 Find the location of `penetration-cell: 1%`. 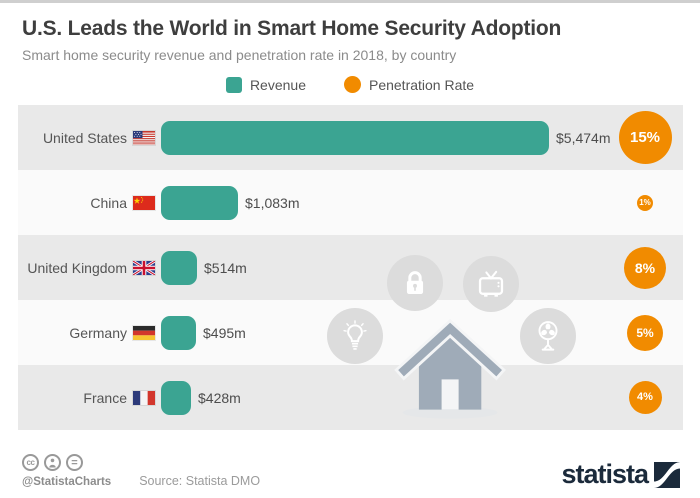

penetration-cell: 1% is located at coordinates (645, 202).